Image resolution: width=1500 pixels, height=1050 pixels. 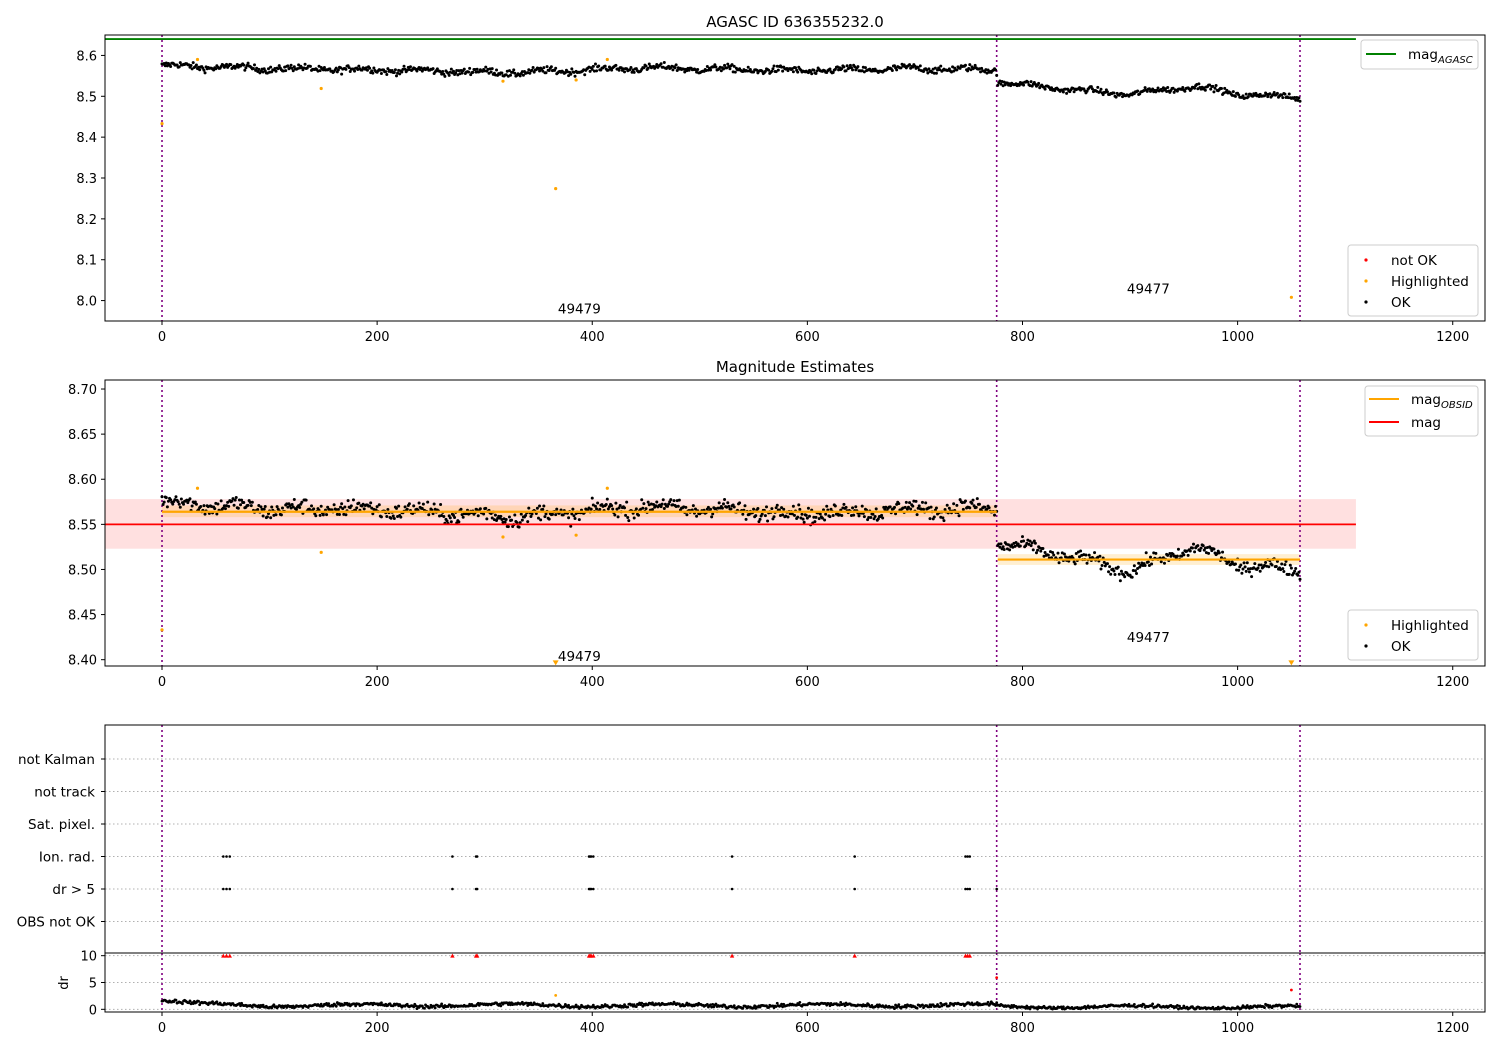 What do you see at coordinates (607, 59) in the screenshot?
I see `p1-point-highlighted` at bounding box center [607, 59].